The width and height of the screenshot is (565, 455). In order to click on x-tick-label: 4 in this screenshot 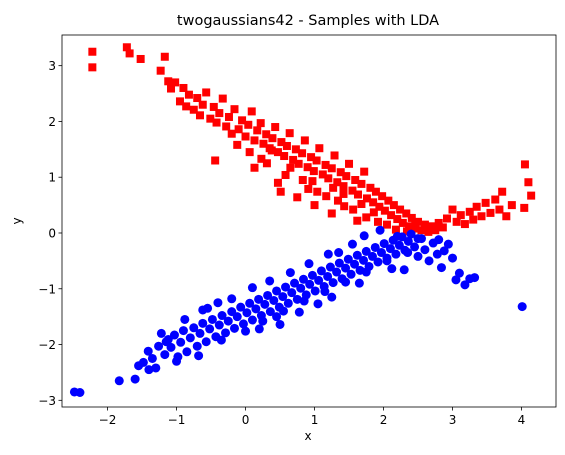, I will do `click(522, 420)`.